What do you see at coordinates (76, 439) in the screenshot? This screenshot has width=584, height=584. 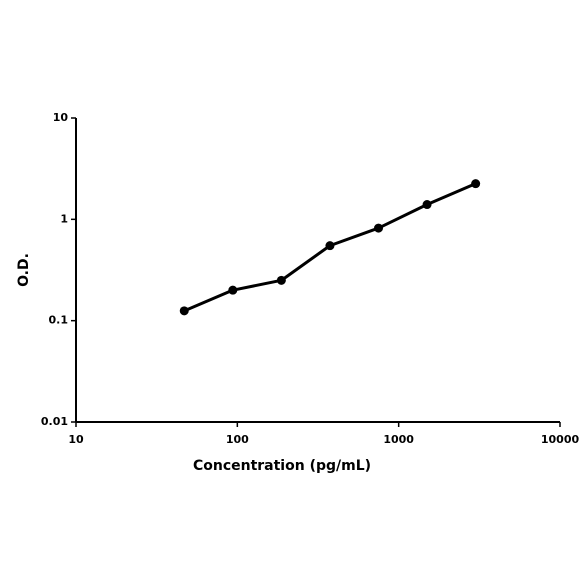 I see `x-tick-label: 10` at bounding box center [76, 439].